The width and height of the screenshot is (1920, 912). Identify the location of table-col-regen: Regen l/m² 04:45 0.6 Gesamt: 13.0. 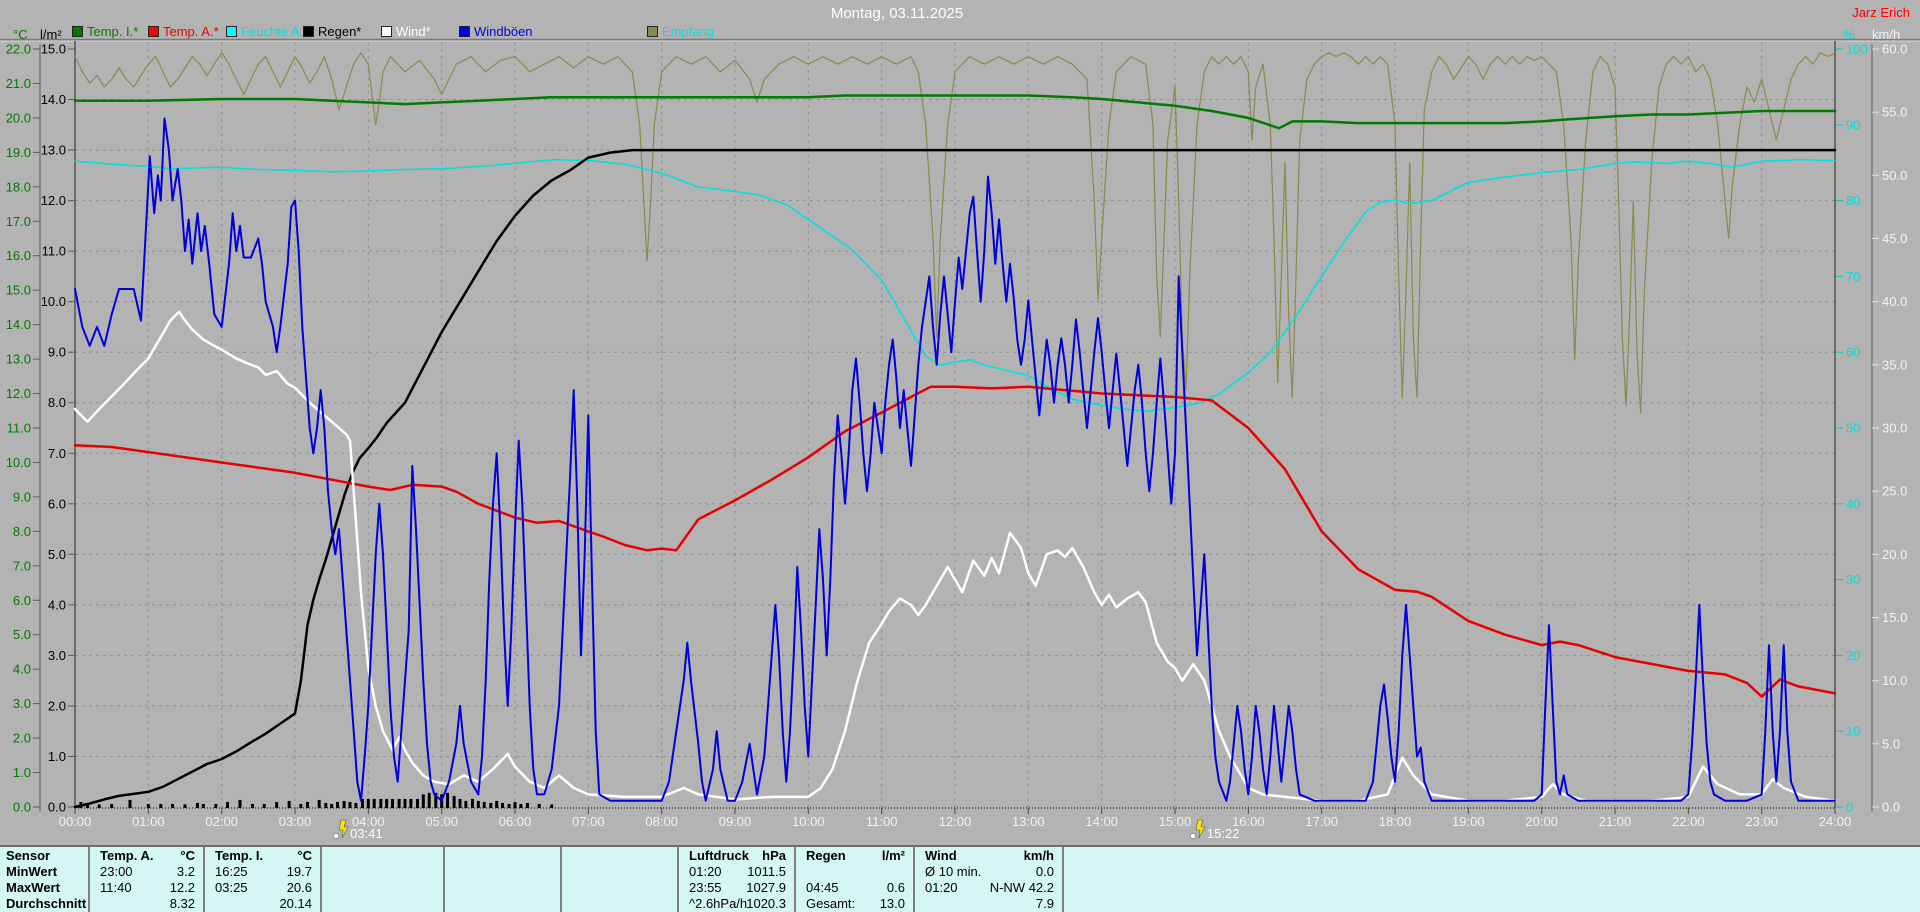
(853, 879).